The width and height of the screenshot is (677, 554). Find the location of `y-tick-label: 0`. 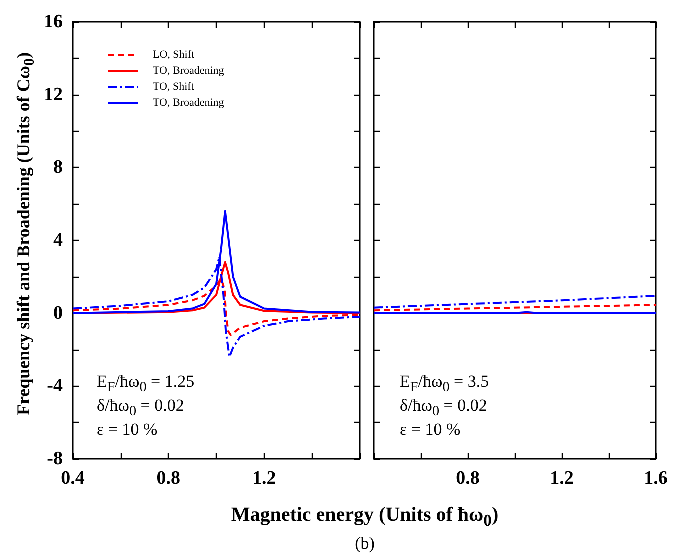

y-tick-label: 0 is located at coordinates (58, 313).